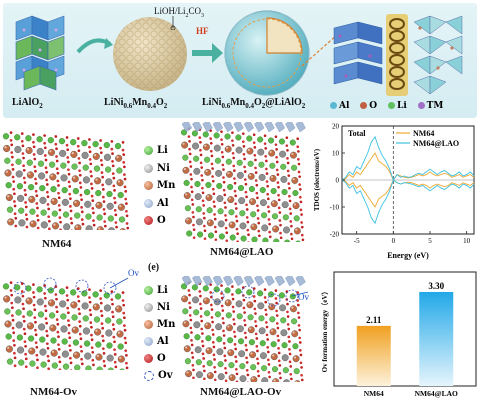  What do you see at coordinates (335, 235) in the screenshot?
I see `y-tick-label: -20` at bounding box center [335, 235].